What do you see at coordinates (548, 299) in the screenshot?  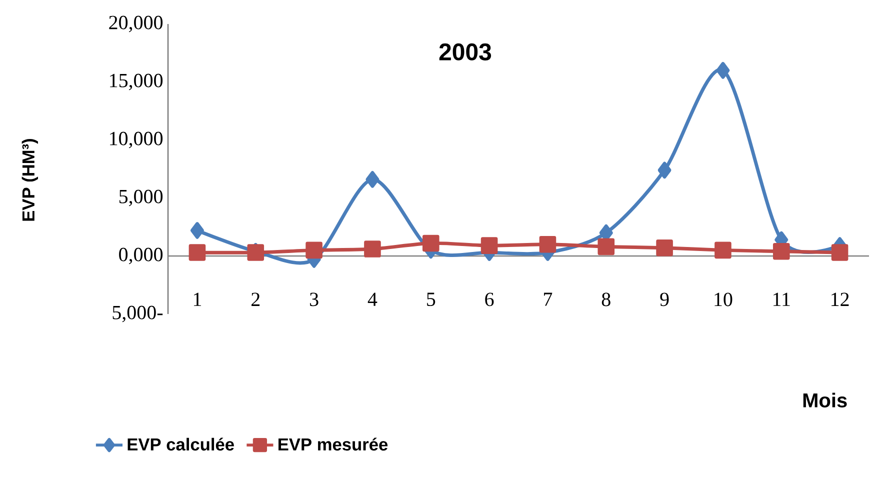 I see `x-tick-label: 7` at bounding box center [548, 299].